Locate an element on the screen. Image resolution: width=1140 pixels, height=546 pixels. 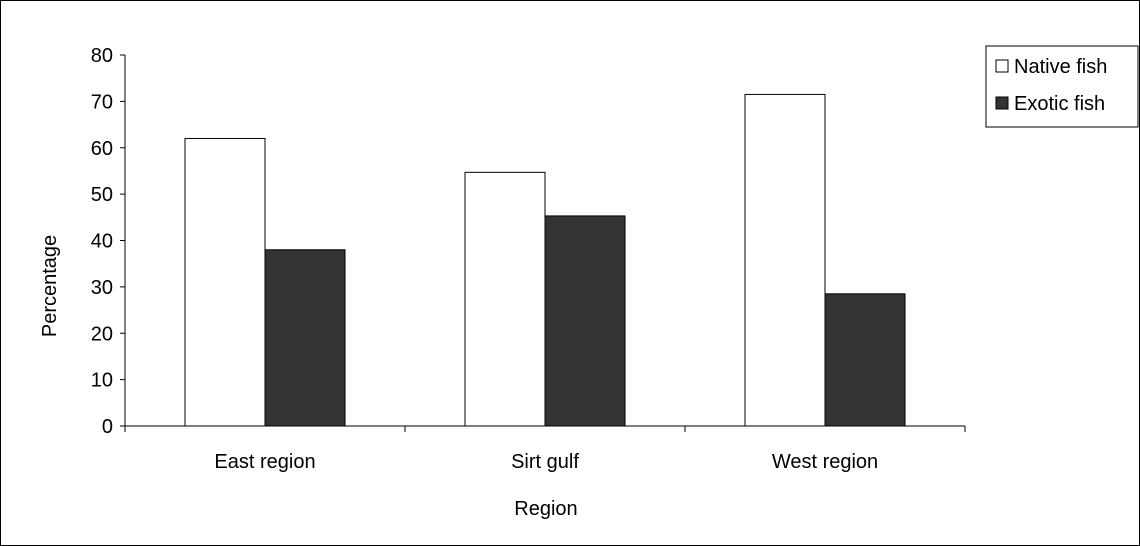
y-tick-label: 80 is located at coordinates (102, 56).